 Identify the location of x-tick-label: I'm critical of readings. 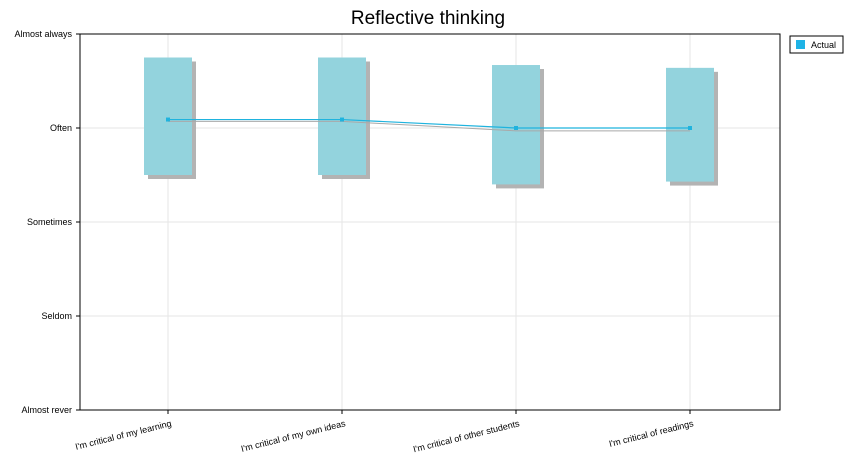
(651, 433).